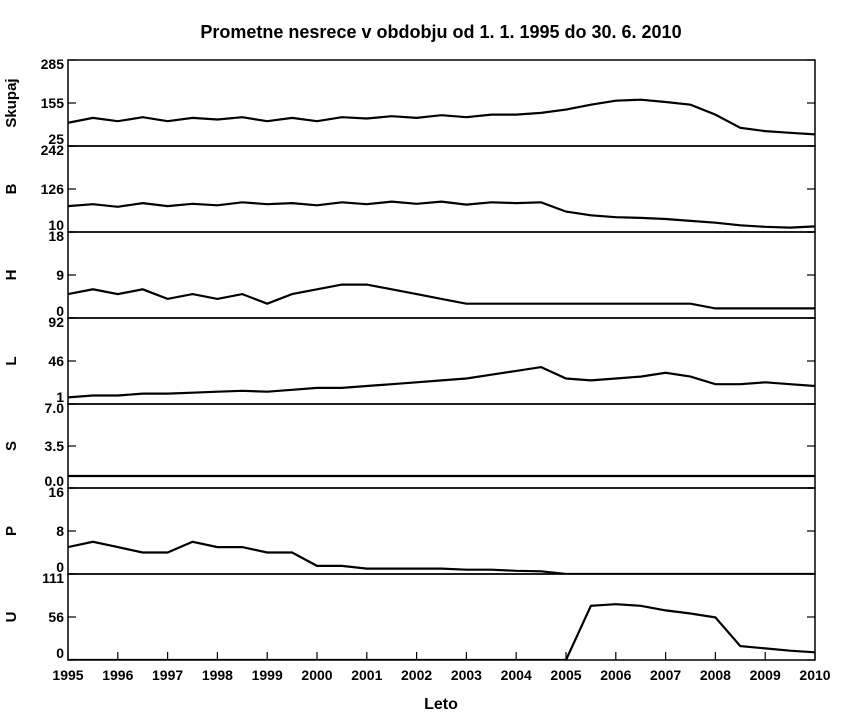  What do you see at coordinates (441, 189) in the screenshot?
I see `panel-frame-b` at bounding box center [441, 189].